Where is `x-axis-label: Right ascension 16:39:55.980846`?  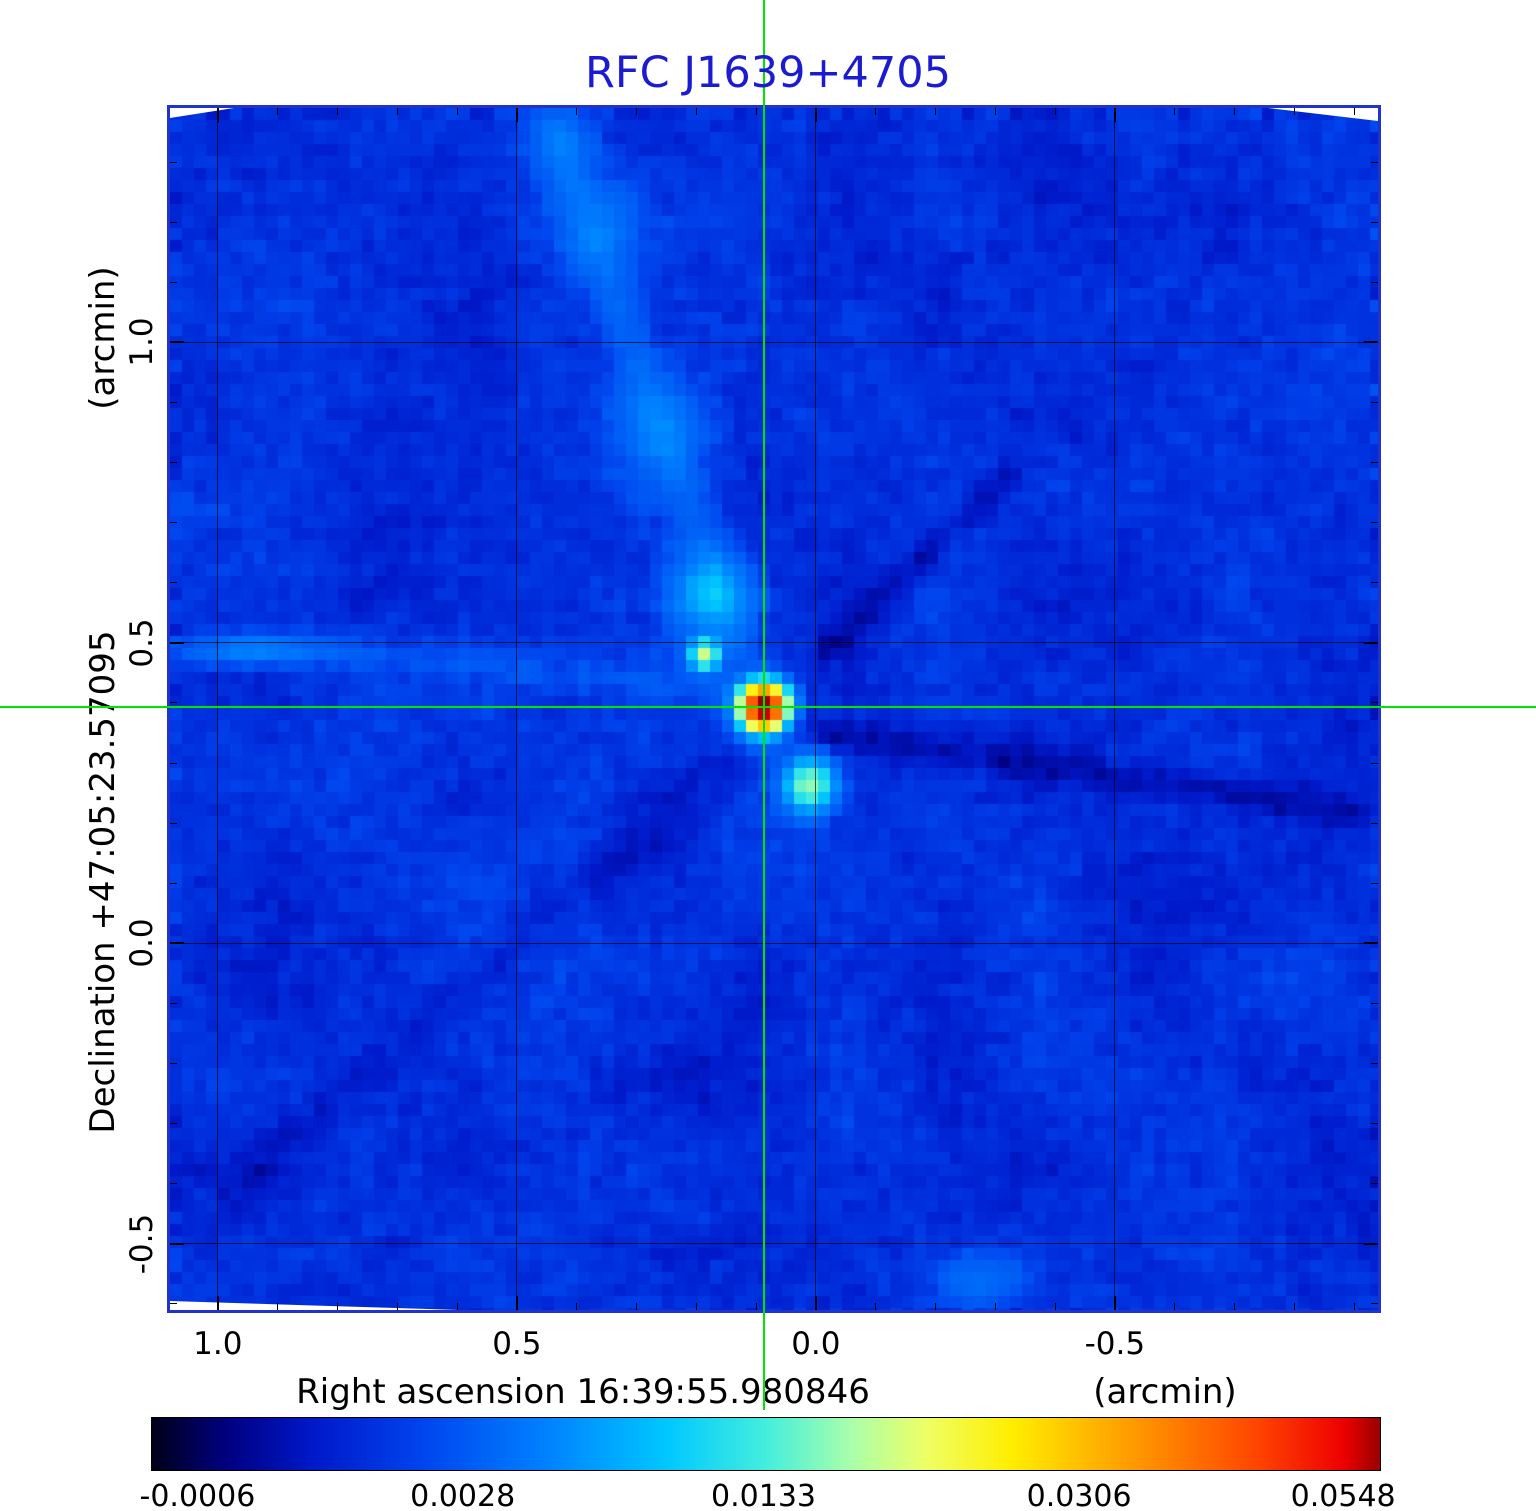 x-axis-label: Right ascension 16:39:55.980846 is located at coordinates (583, 1392).